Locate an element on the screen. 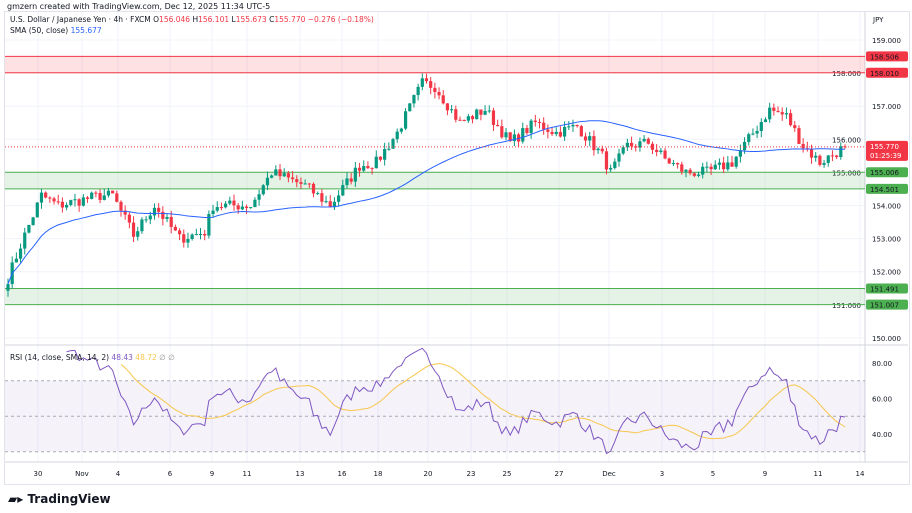 Image resolution: width=912 pixels, height=513 pixels. price-tick: 150.000 is located at coordinates (886, 339).